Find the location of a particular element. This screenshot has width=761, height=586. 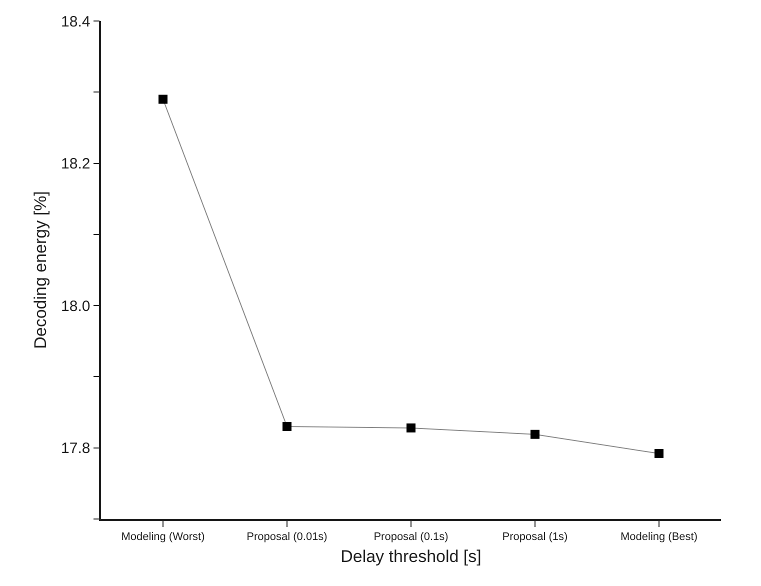

x-axis-title: Delay threshold [s] is located at coordinates (411, 556).